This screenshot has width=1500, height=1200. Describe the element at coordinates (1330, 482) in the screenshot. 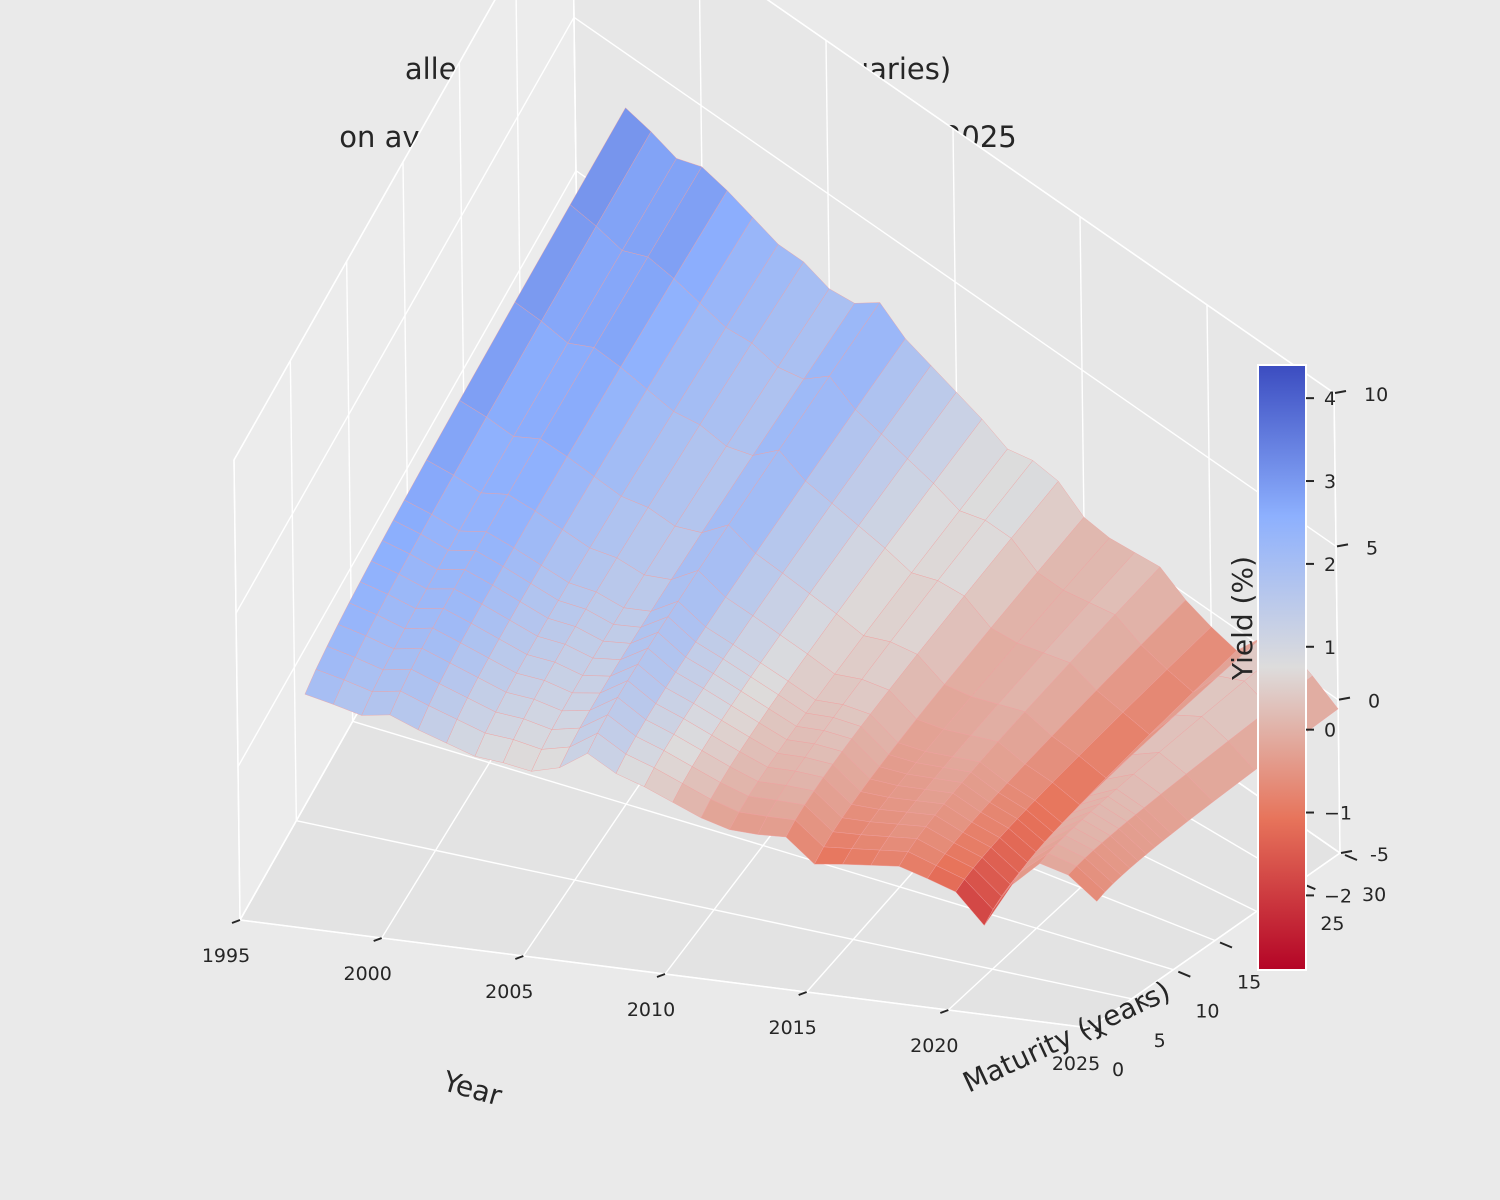

I see `colorbar-tick-label: 3` at that location.